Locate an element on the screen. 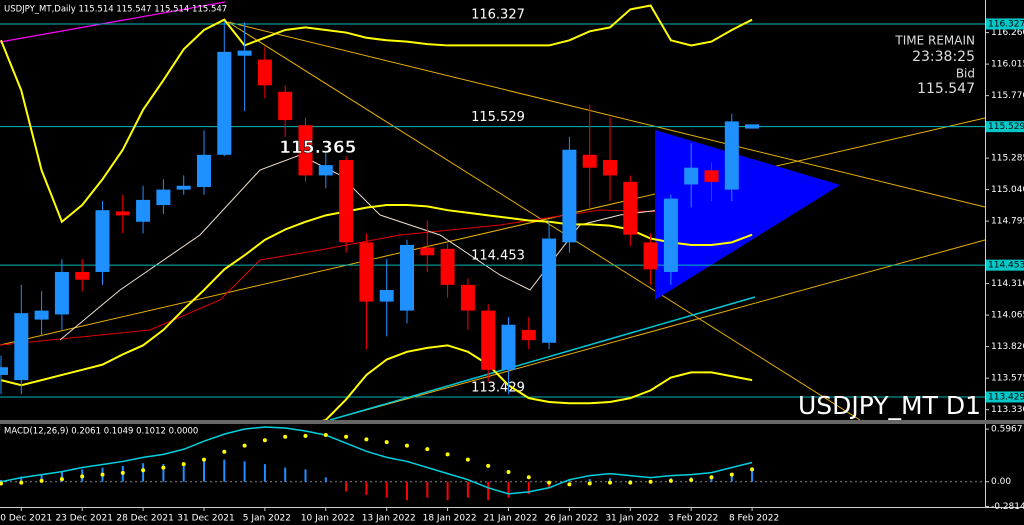 The image size is (1024, 525). x-tick-label: 31 Jan 2022 is located at coordinates (632, 519).